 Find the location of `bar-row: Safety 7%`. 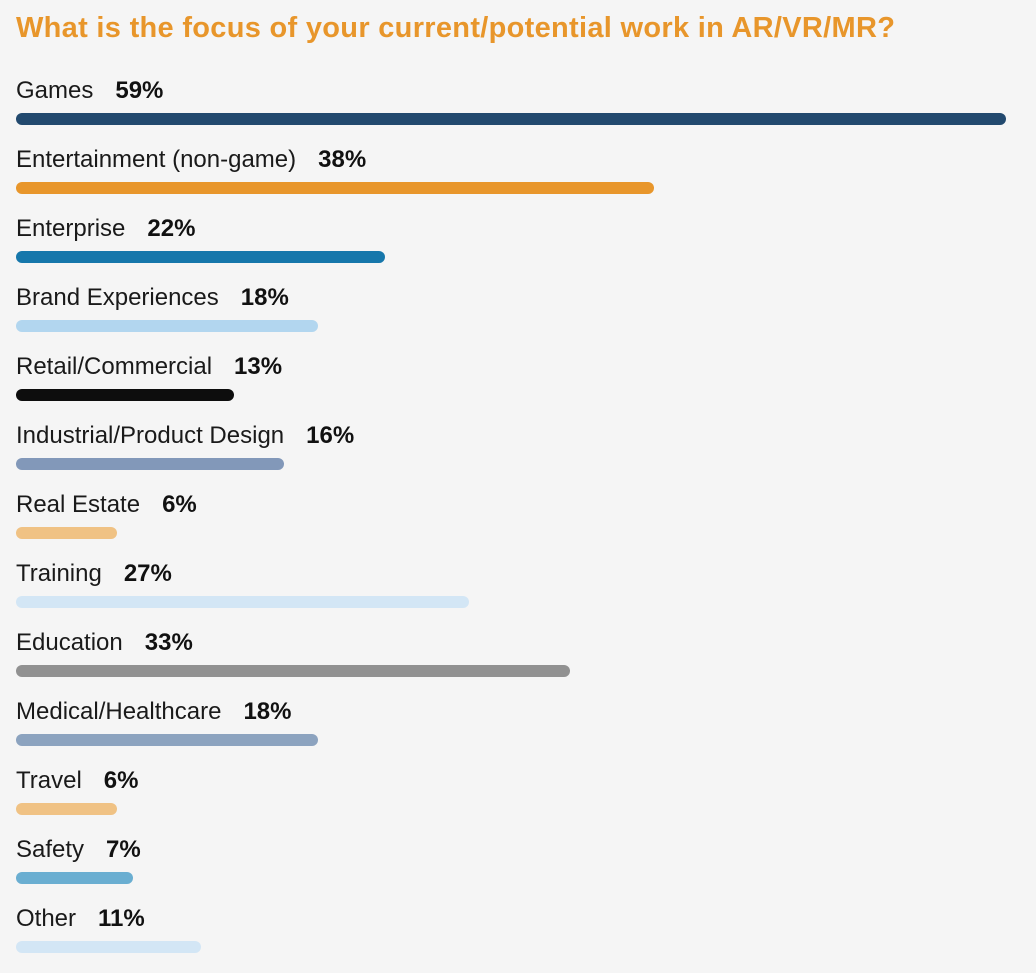

bar-row: Safety 7% is located at coordinates (516, 864).